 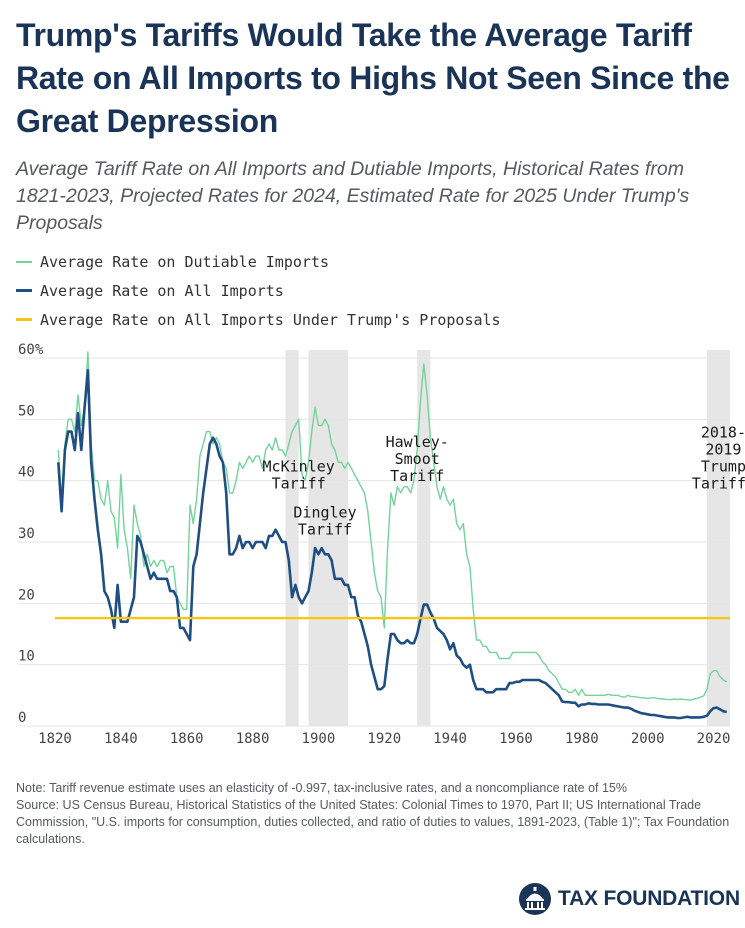 I want to click on x-tick-label-1860: 1860, so click(x=187, y=739).